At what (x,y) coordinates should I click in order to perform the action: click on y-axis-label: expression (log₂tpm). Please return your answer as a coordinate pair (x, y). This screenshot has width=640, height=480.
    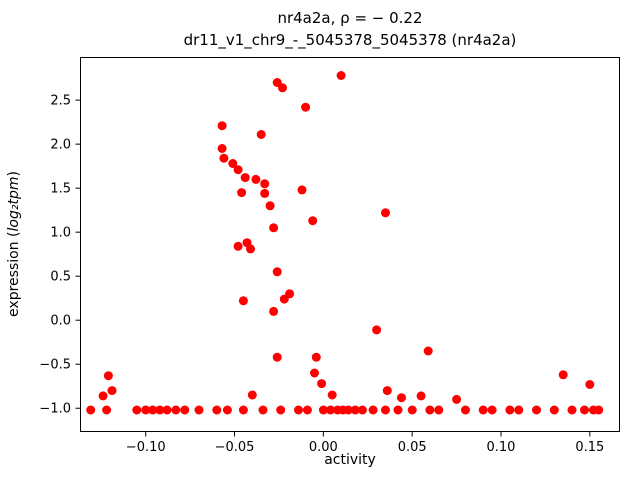
    Looking at the image, I should click on (14, 244).